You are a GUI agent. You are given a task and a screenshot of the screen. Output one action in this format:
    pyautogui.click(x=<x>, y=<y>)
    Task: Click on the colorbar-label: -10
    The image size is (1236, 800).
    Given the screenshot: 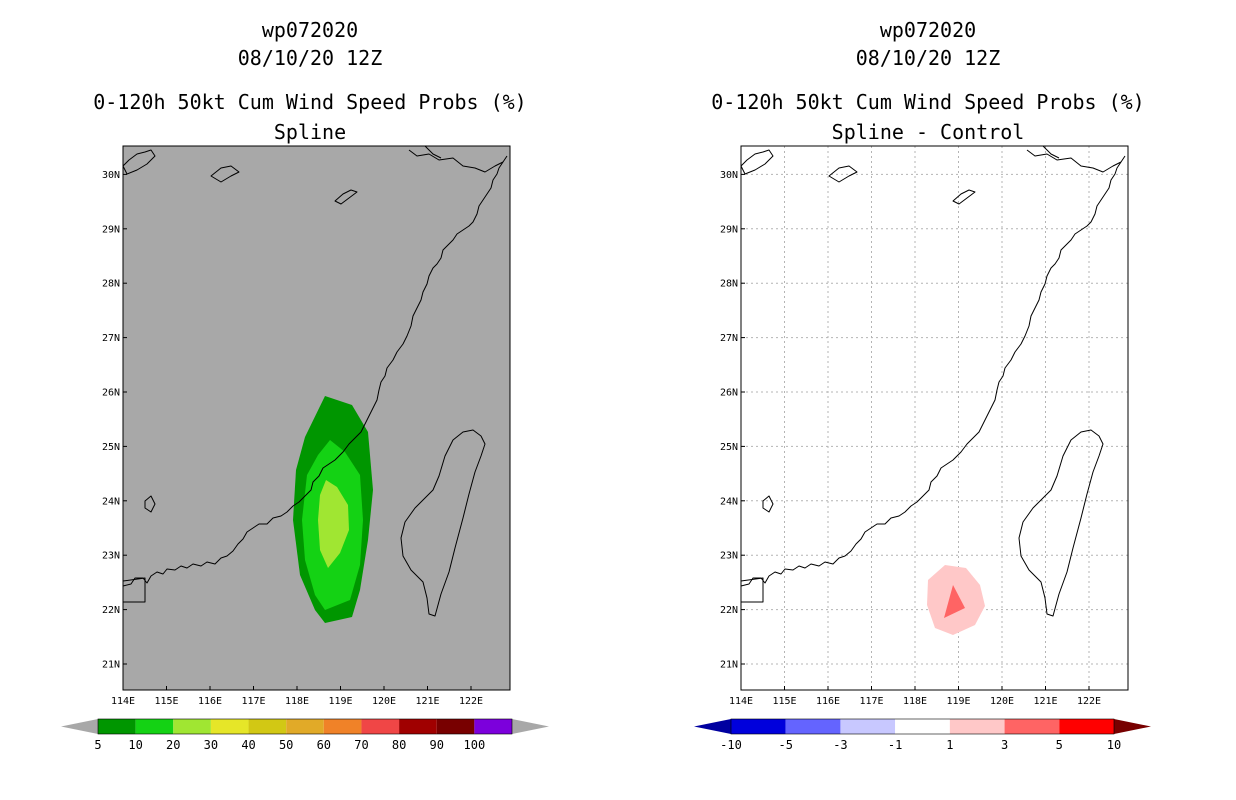 What is the action you would take?
    pyautogui.click(x=731, y=745)
    